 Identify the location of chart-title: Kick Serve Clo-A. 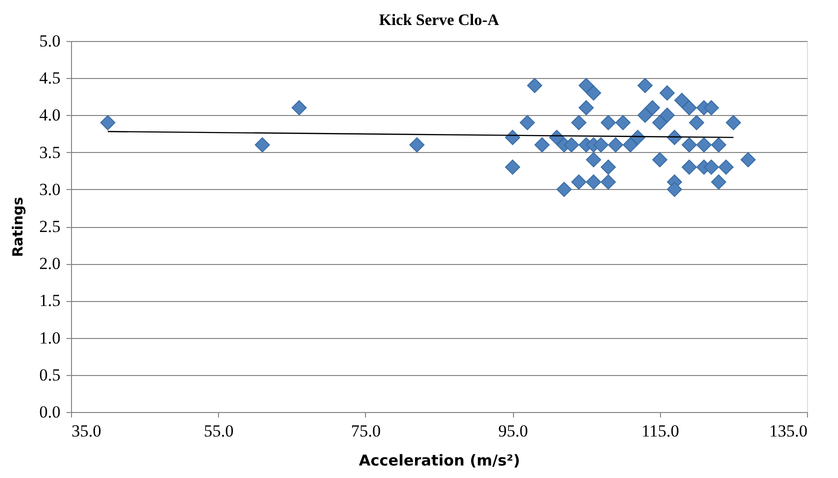
(439, 20).